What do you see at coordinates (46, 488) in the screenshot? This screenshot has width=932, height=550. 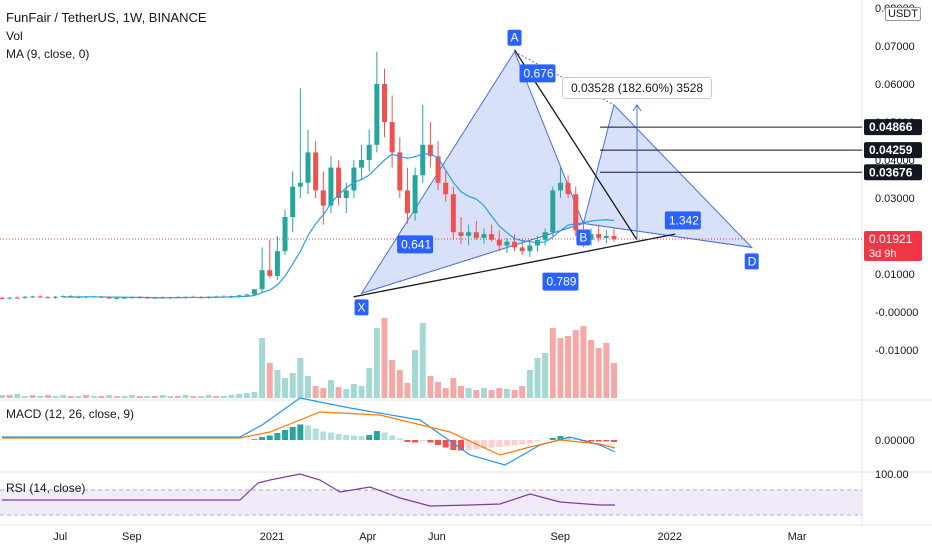 I see `rsi-indicator-label: RSI (14, close)` at bounding box center [46, 488].